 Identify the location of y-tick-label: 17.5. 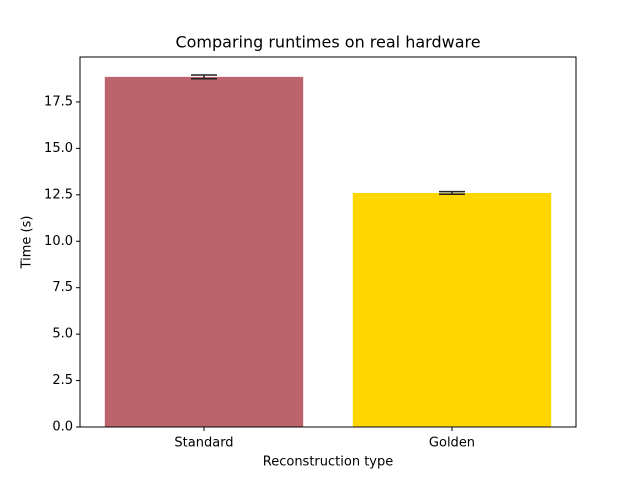
(58, 101).